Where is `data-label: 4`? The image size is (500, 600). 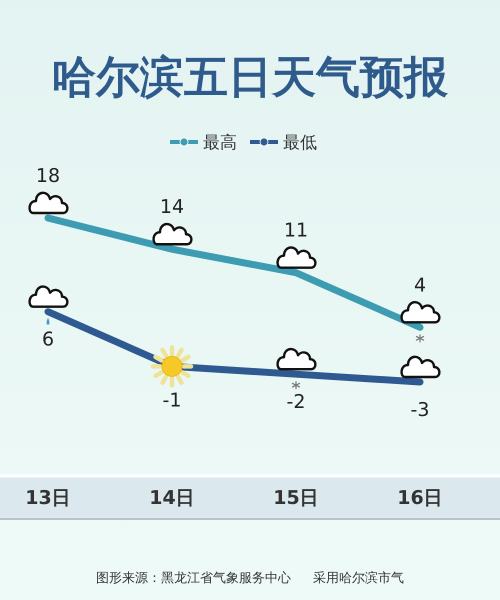 data-label: 4 is located at coordinates (420, 285).